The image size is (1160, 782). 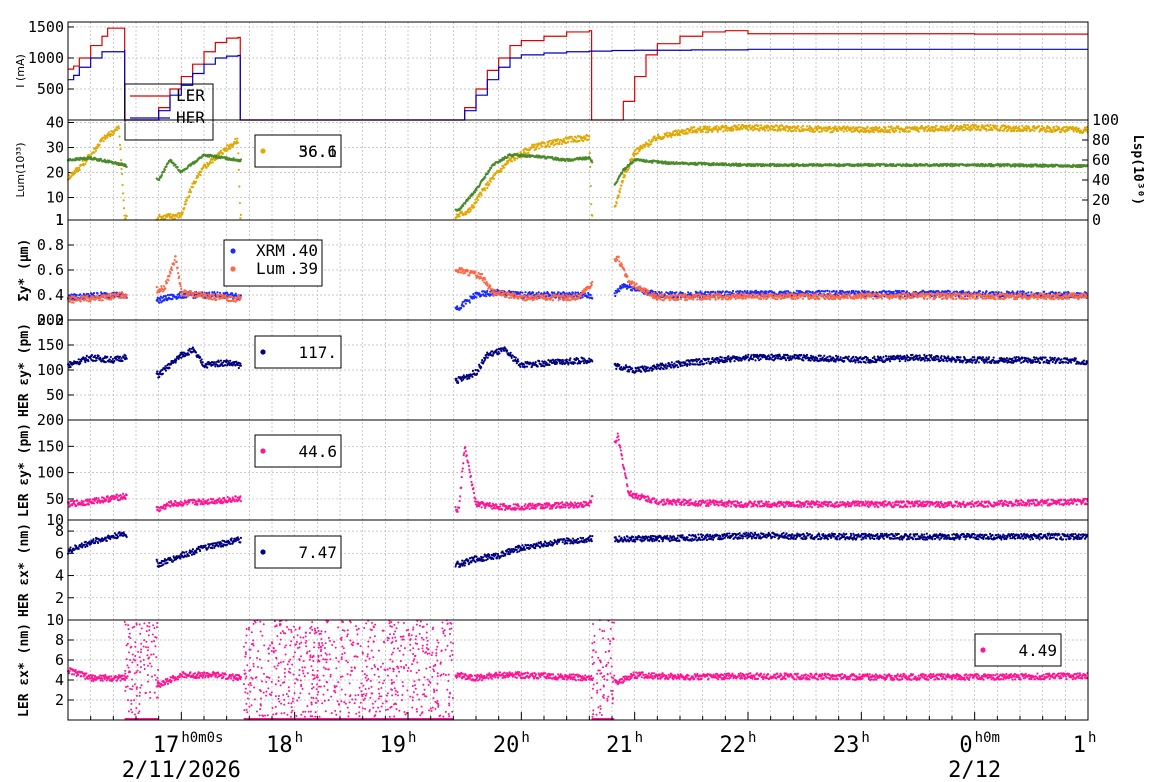 What do you see at coordinates (412, 738) in the screenshot?
I see `x-tick-suffix: h` at bounding box center [412, 738].